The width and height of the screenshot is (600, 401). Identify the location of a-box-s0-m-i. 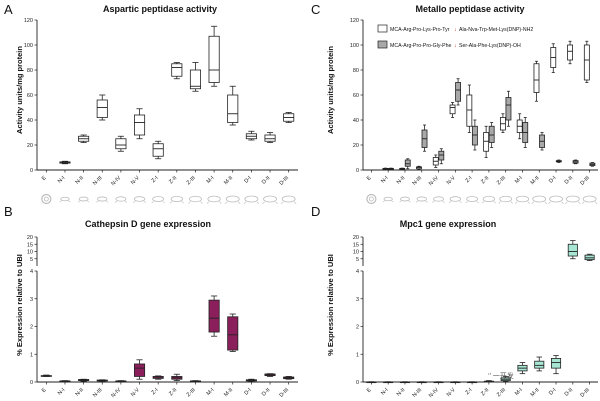
(214, 56).